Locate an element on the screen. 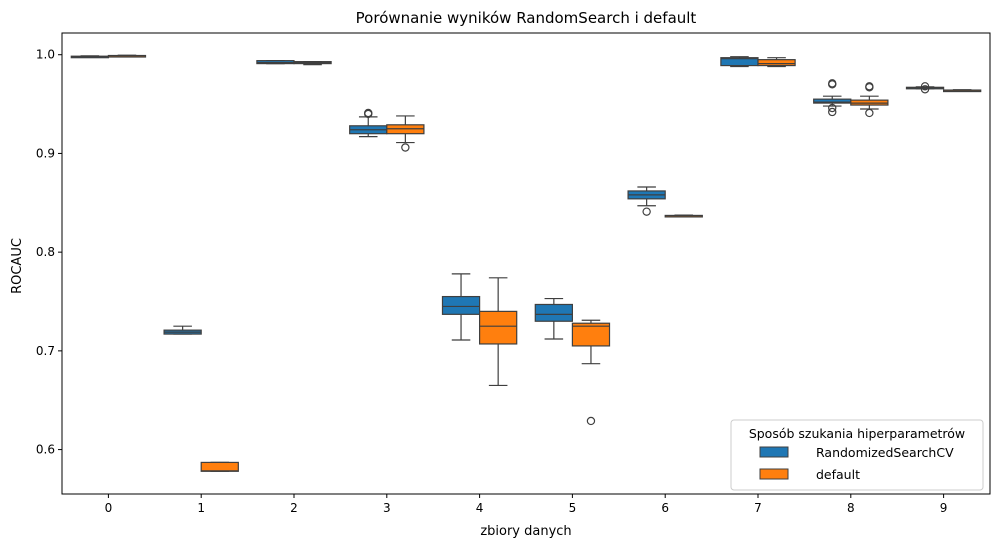 The image size is (1001, 552). x-tick-label: 4 is located at coordinates (480, 508).